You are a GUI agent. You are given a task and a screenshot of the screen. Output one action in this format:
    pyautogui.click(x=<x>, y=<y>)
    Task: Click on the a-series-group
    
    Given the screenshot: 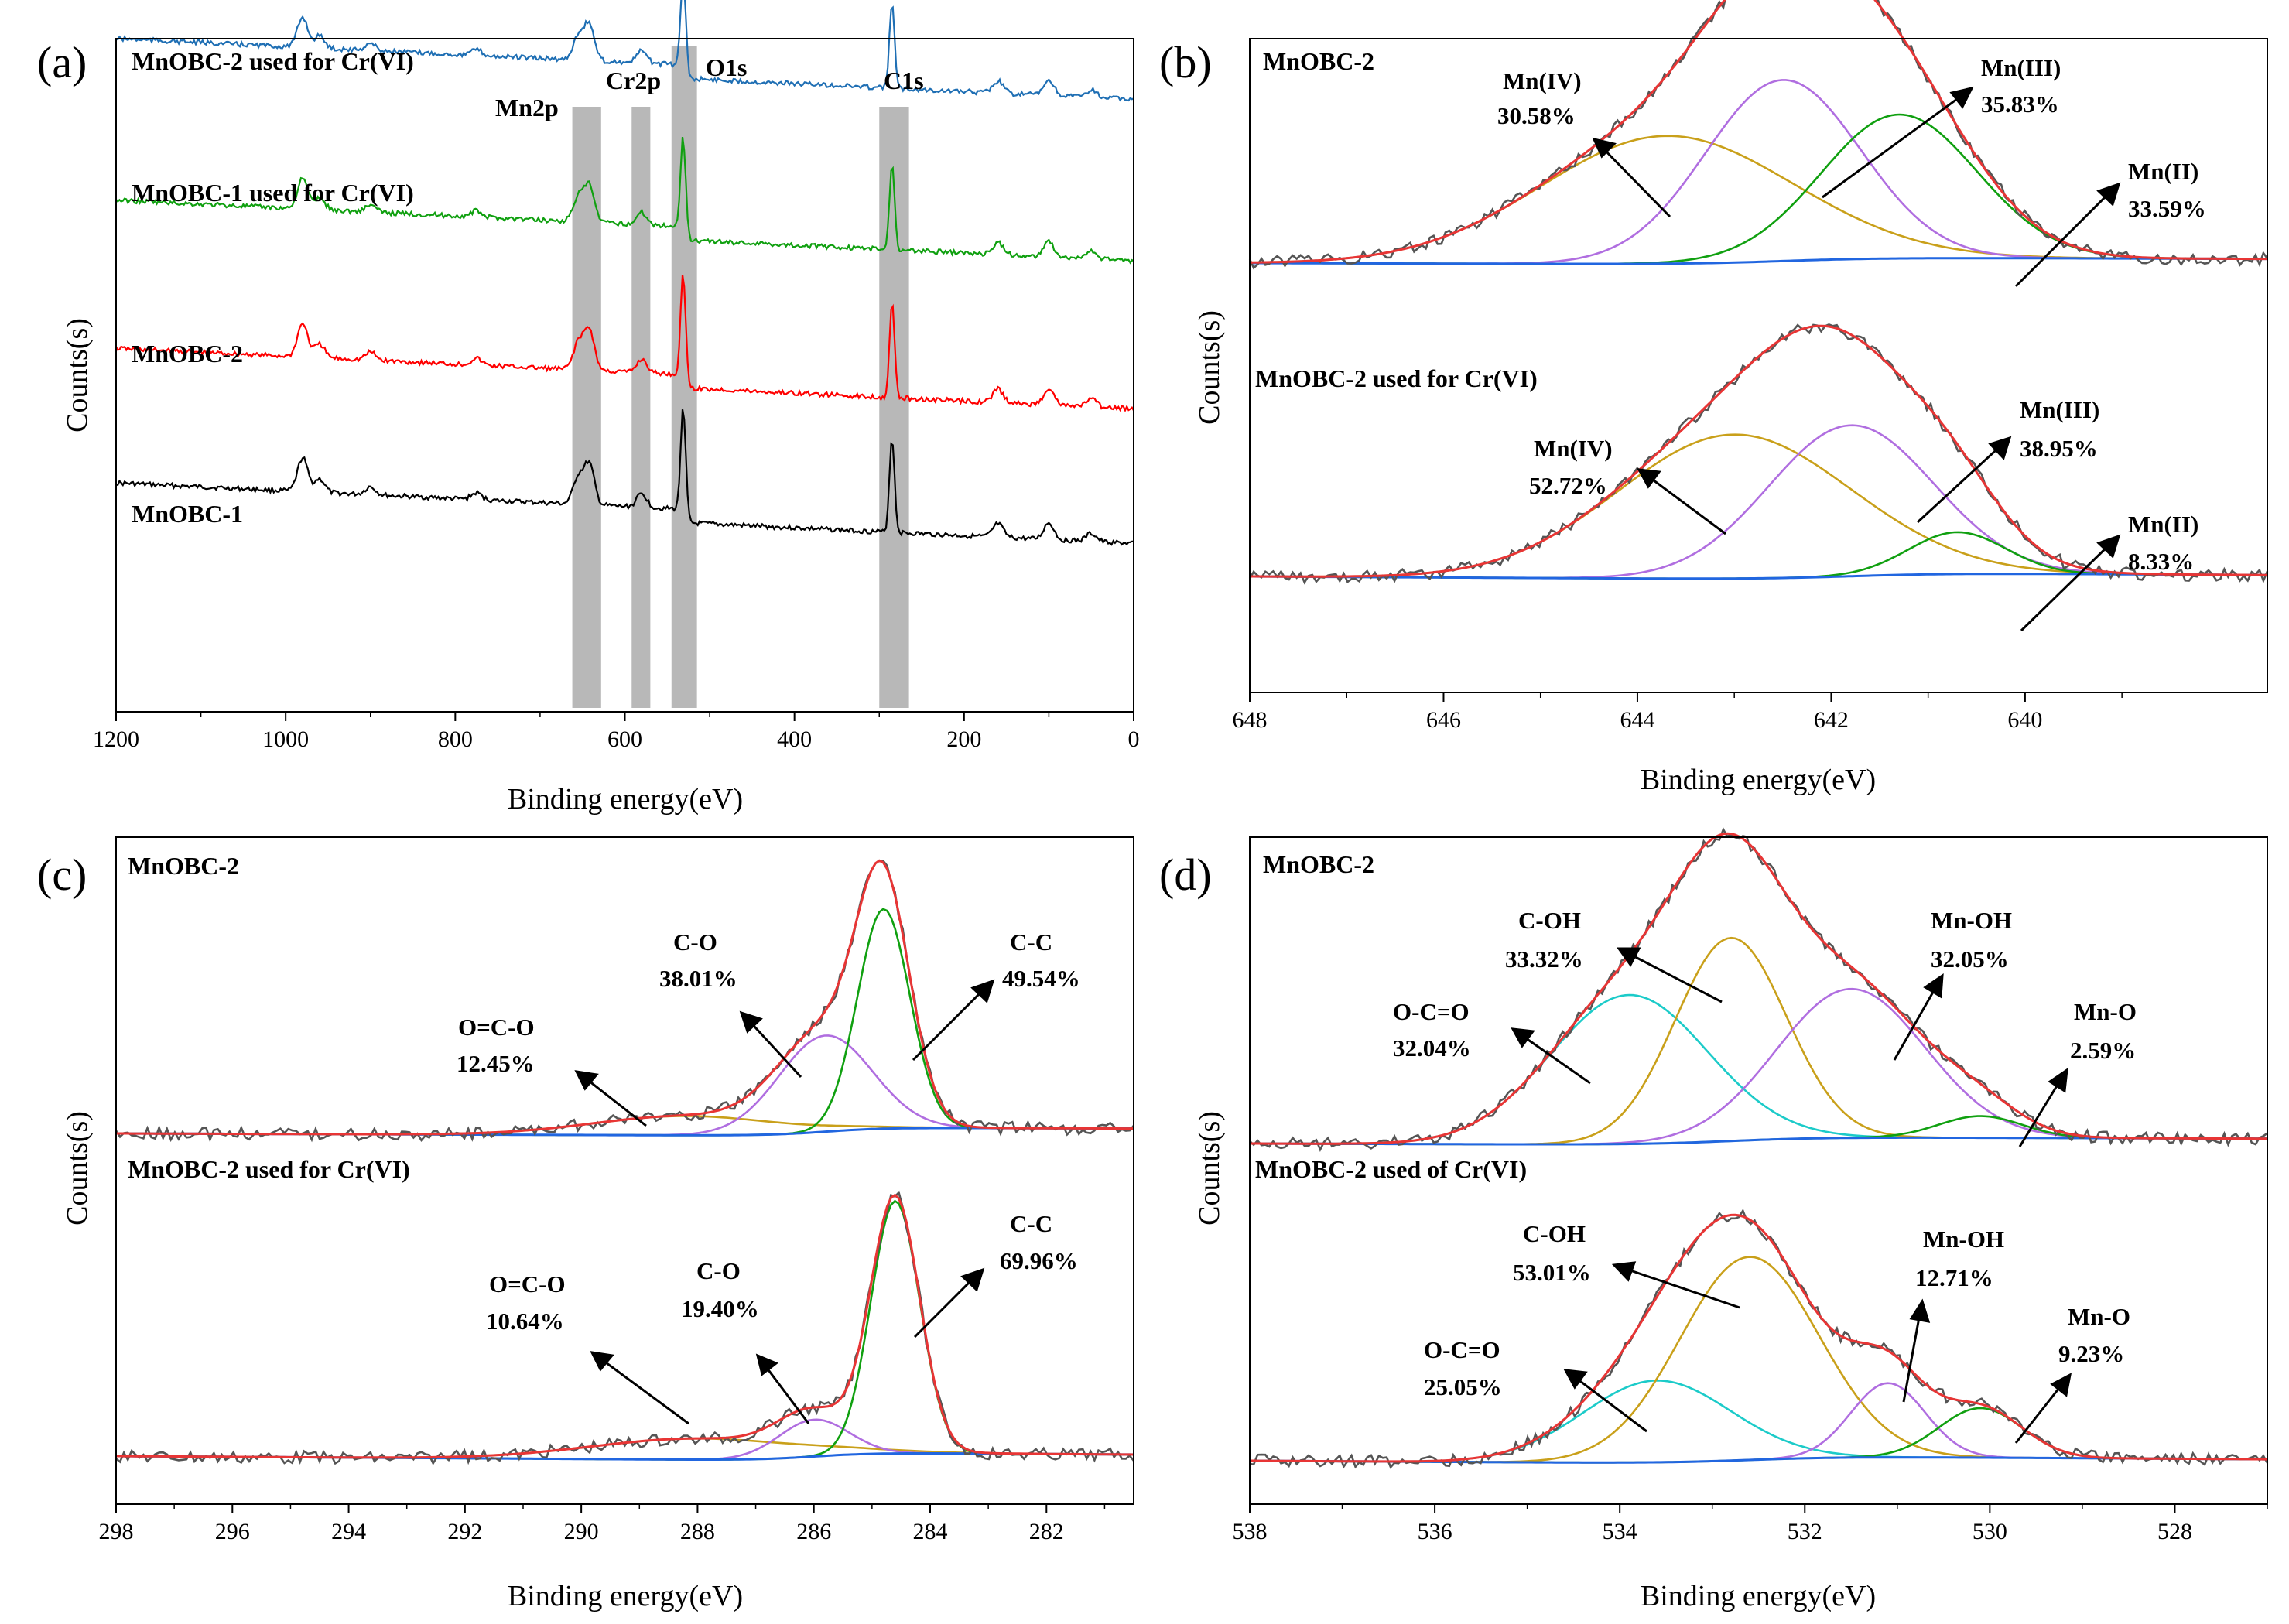 What is the action you would take?
    pyautogui.click(x=625, y=273)
    